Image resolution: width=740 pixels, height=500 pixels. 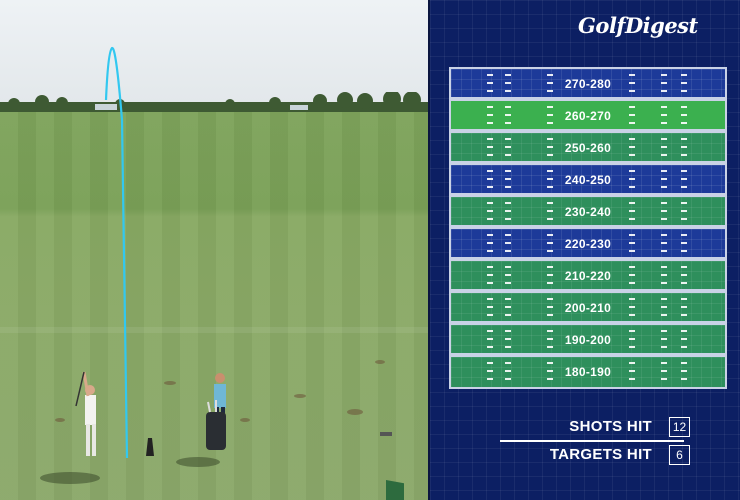 I want to click on band-label: 240-250, so click(x=588, y=180).